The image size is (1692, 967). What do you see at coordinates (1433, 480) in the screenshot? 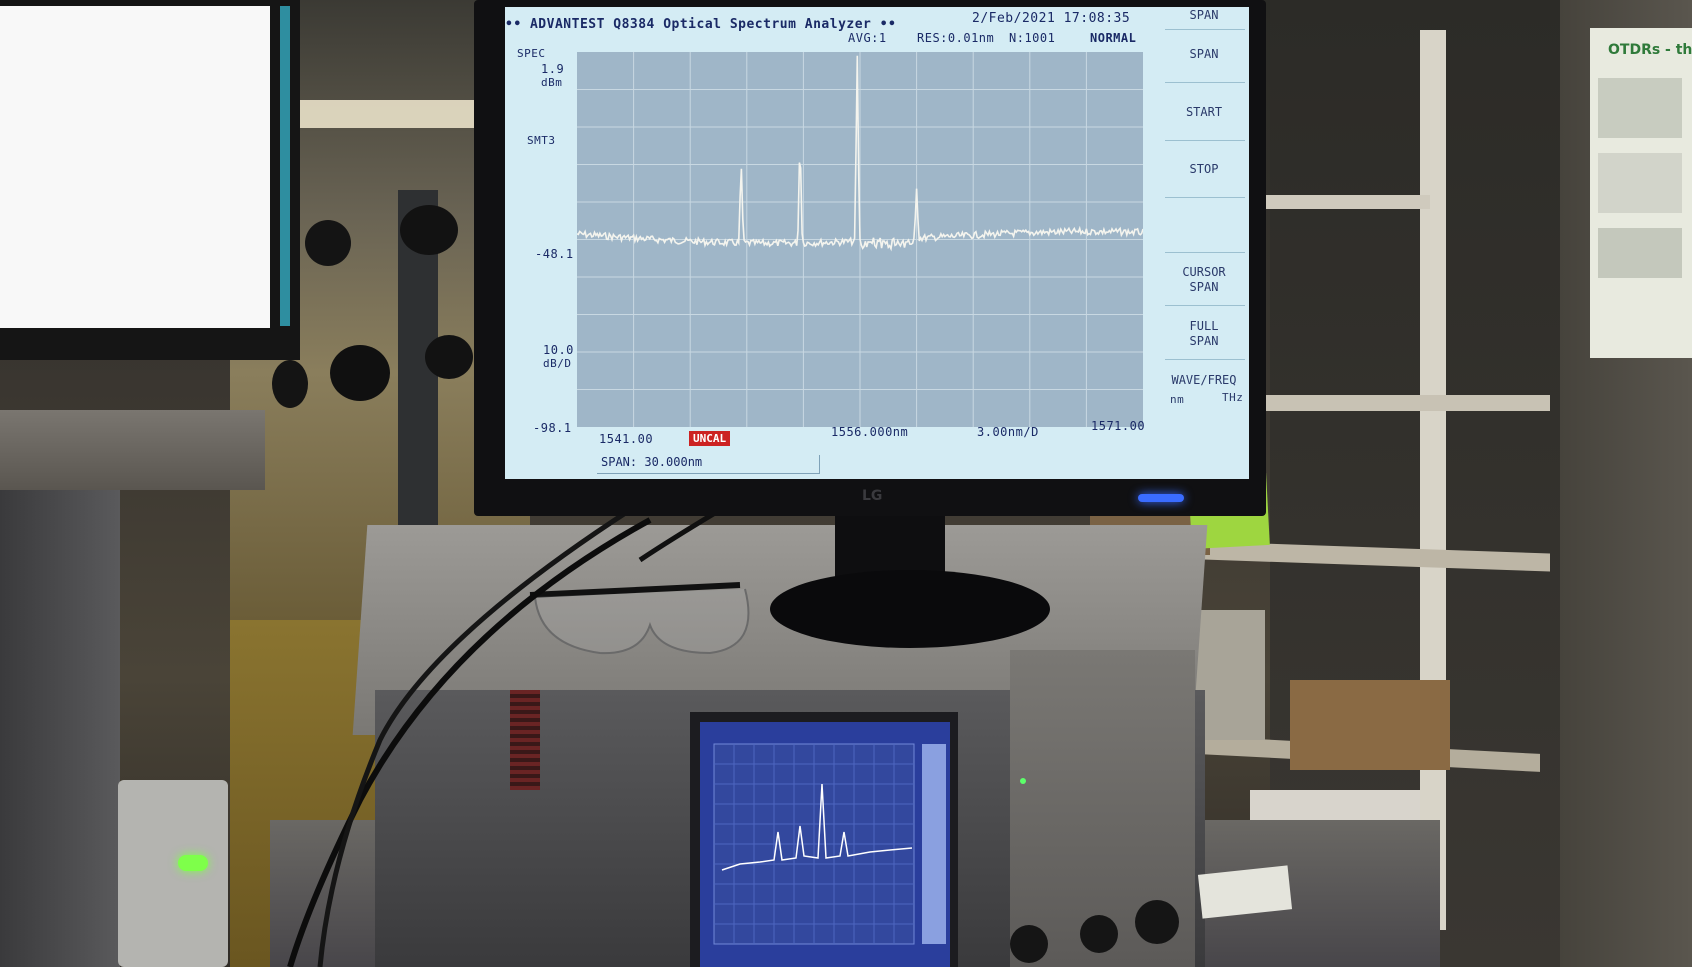
I see `shelf-post` at bounding box center [1433, 480].